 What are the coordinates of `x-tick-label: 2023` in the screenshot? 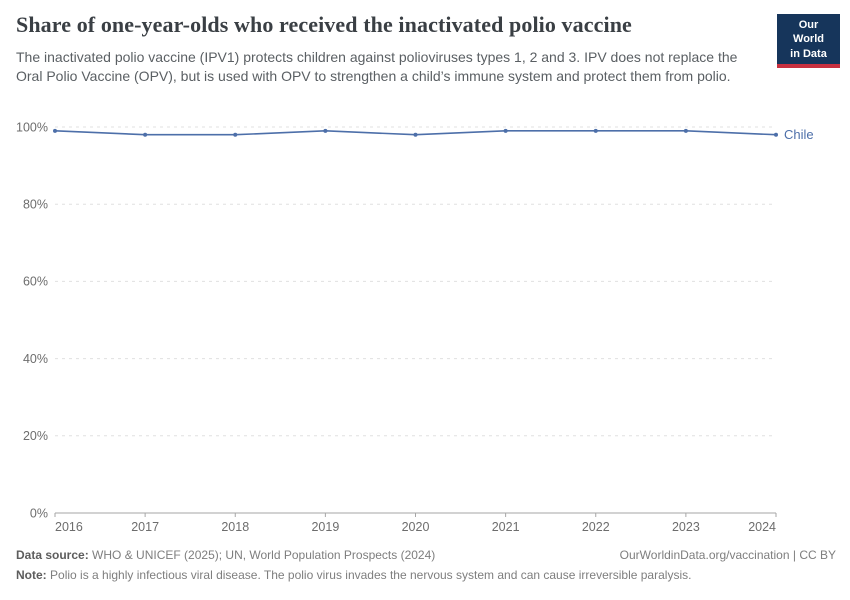 It's located at (686, 527).